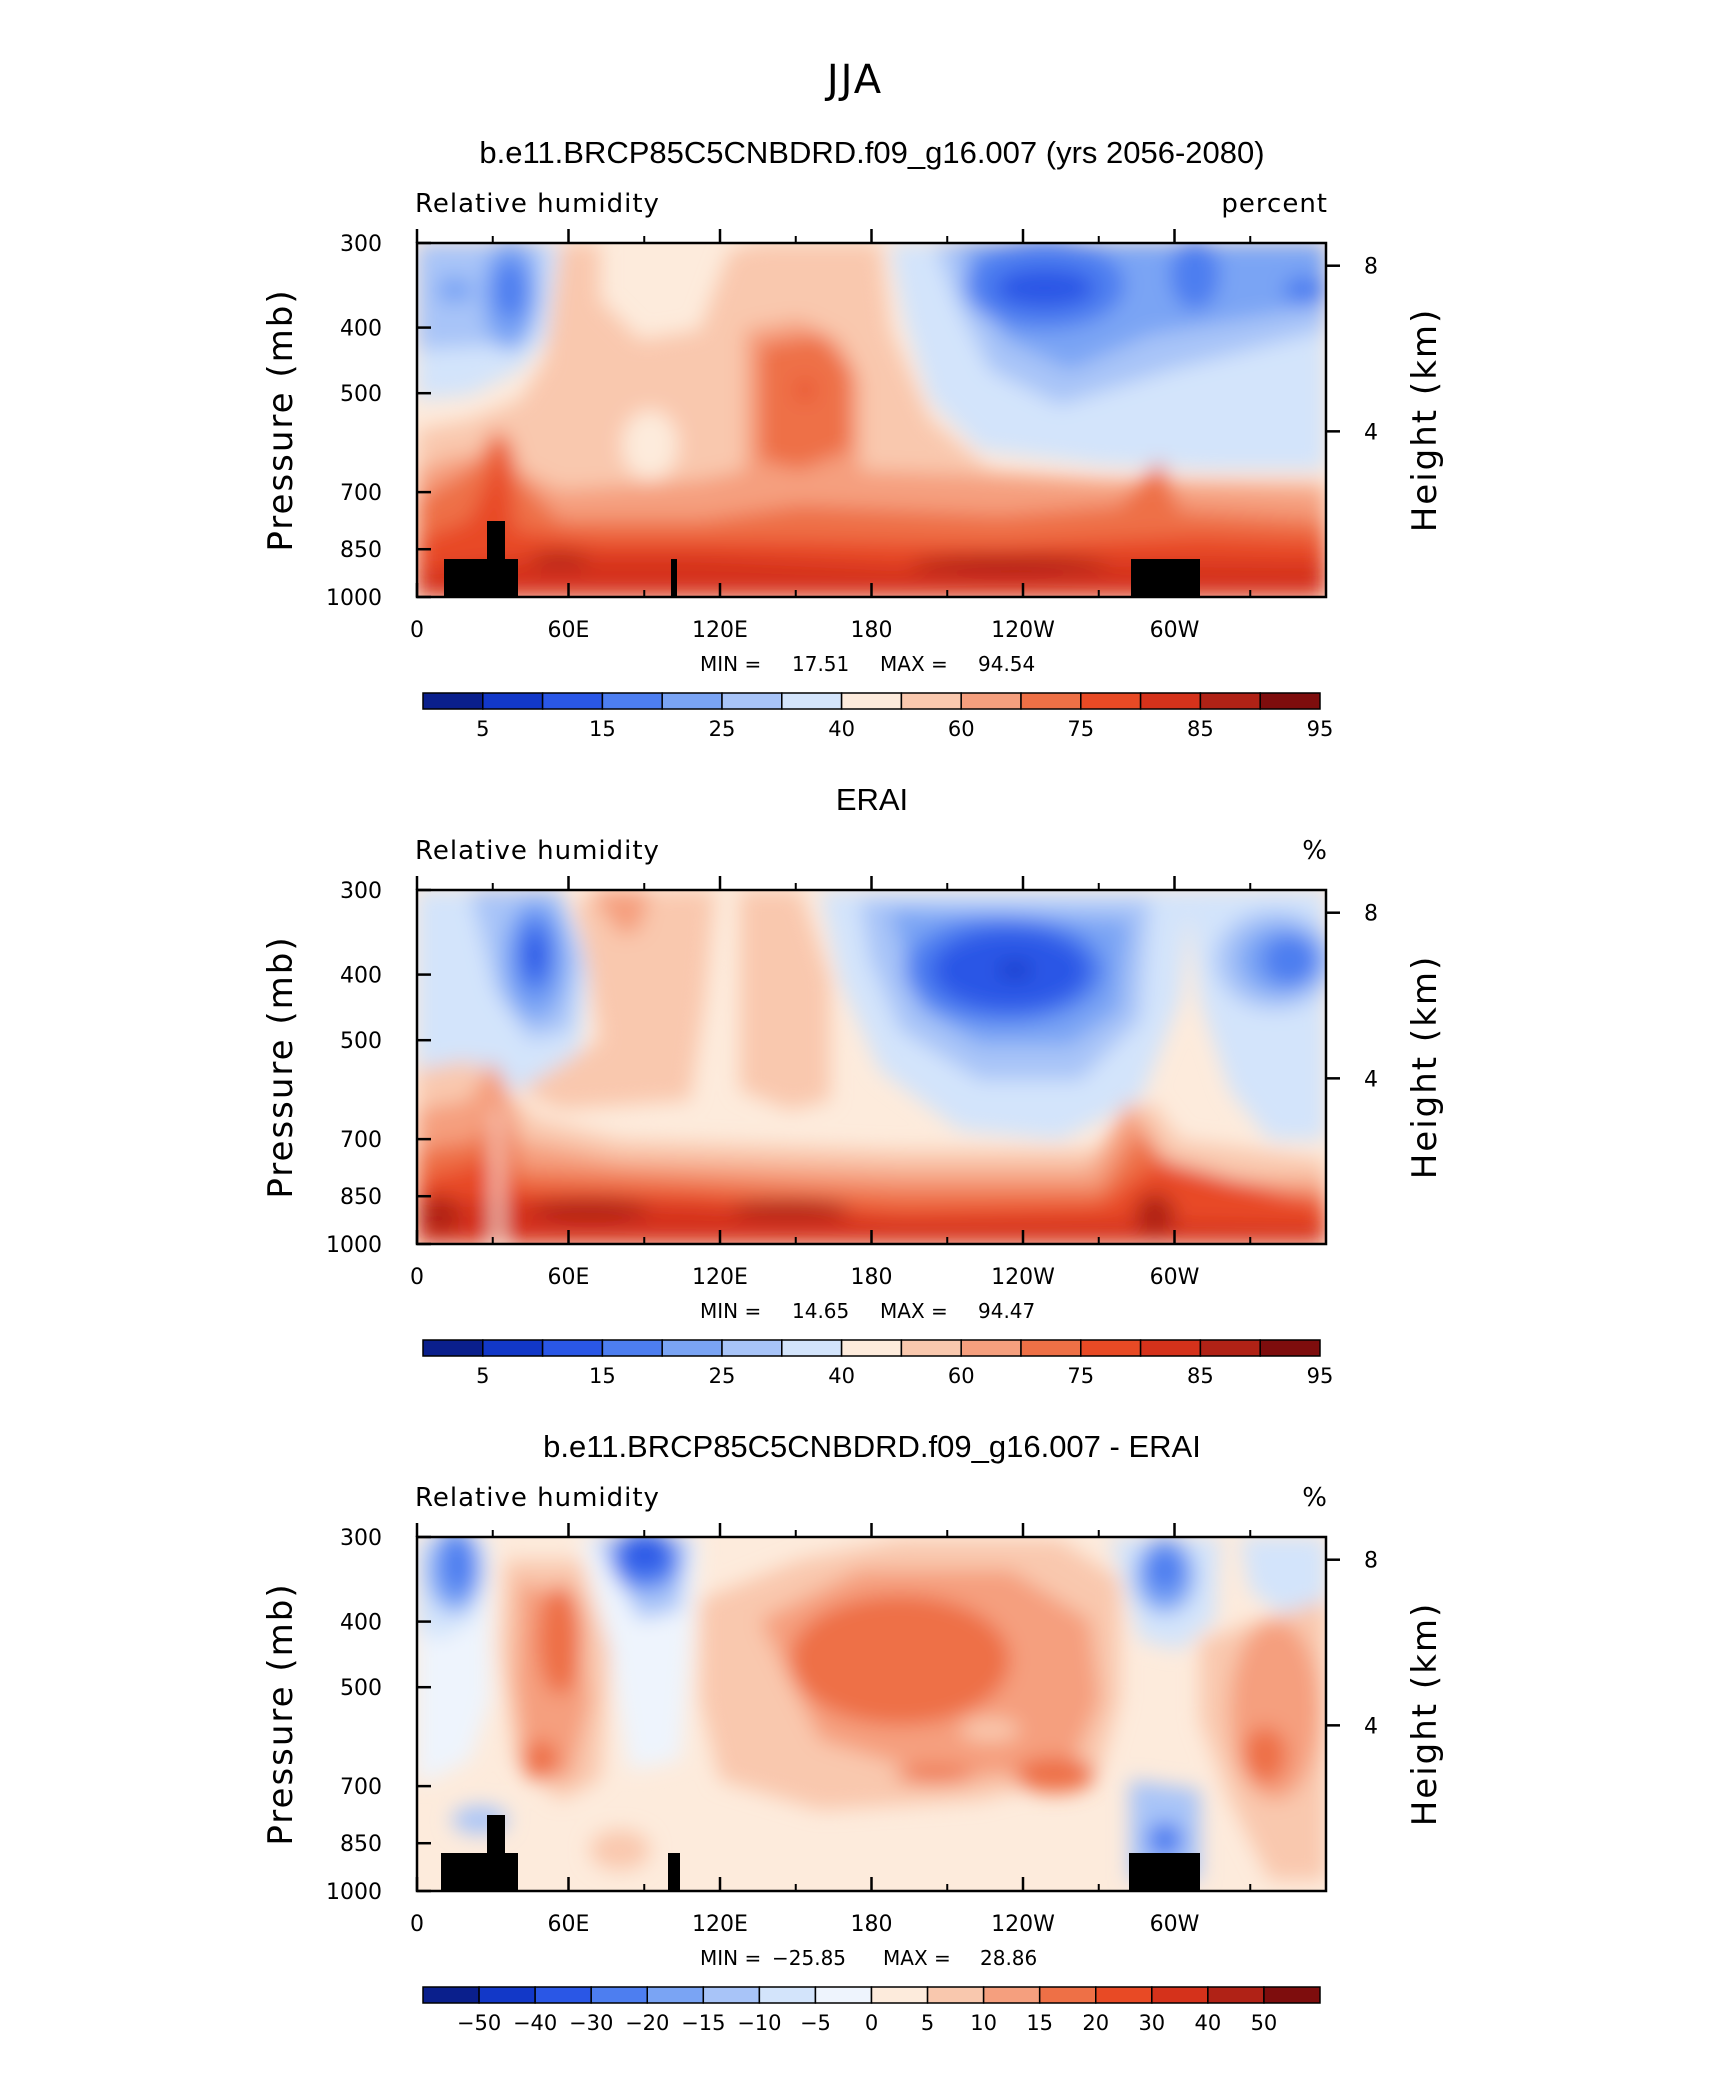 This screenshot has width=1710, height=2074. What do you see at coordinates (872, 1446) in the screenshot?
I see `panel-title: b.e11.BRCP85C5CNBDRD.f09_g16.007 - ERAI` at bounding box center [872, 1446].